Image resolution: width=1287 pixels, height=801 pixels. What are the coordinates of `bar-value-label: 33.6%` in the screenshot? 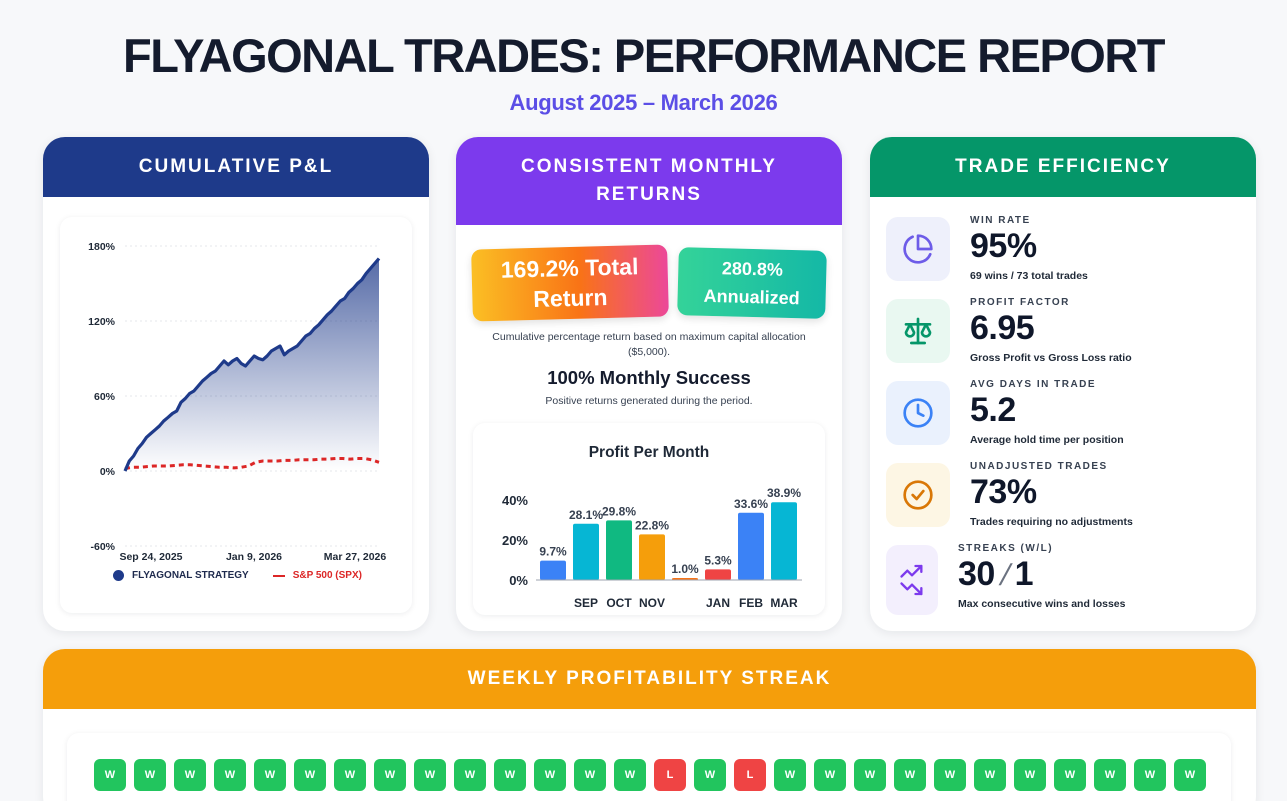 It's located at (751, 504).